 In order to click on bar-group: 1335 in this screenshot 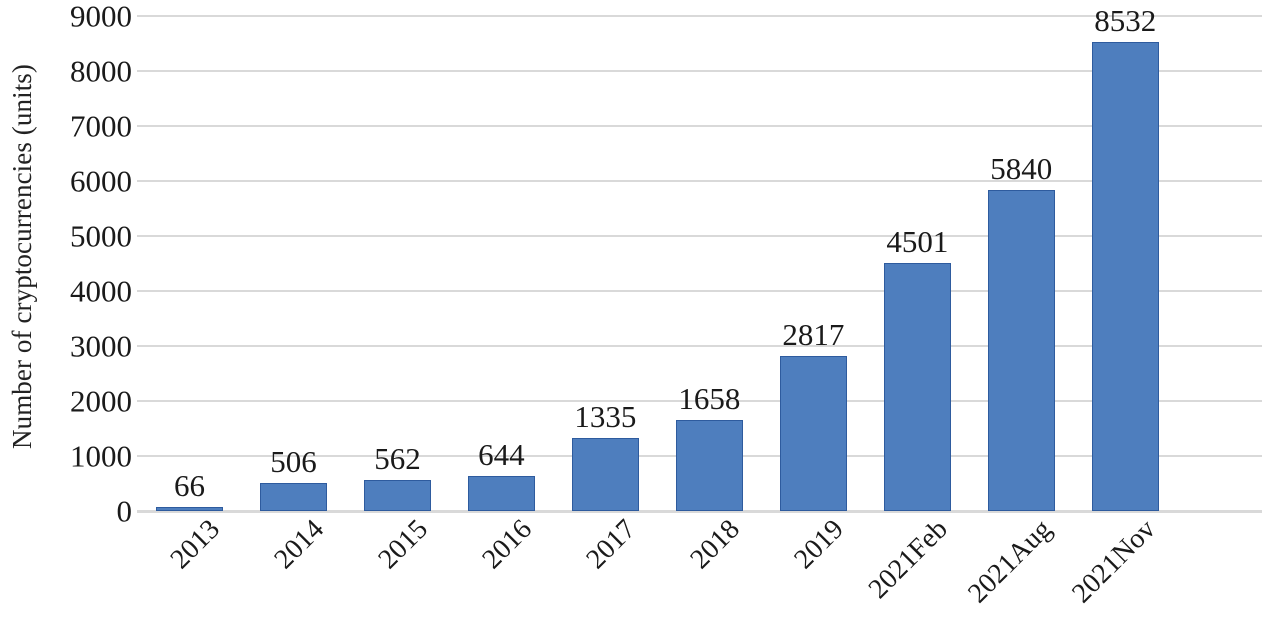, I will do `click(605, 263)`.